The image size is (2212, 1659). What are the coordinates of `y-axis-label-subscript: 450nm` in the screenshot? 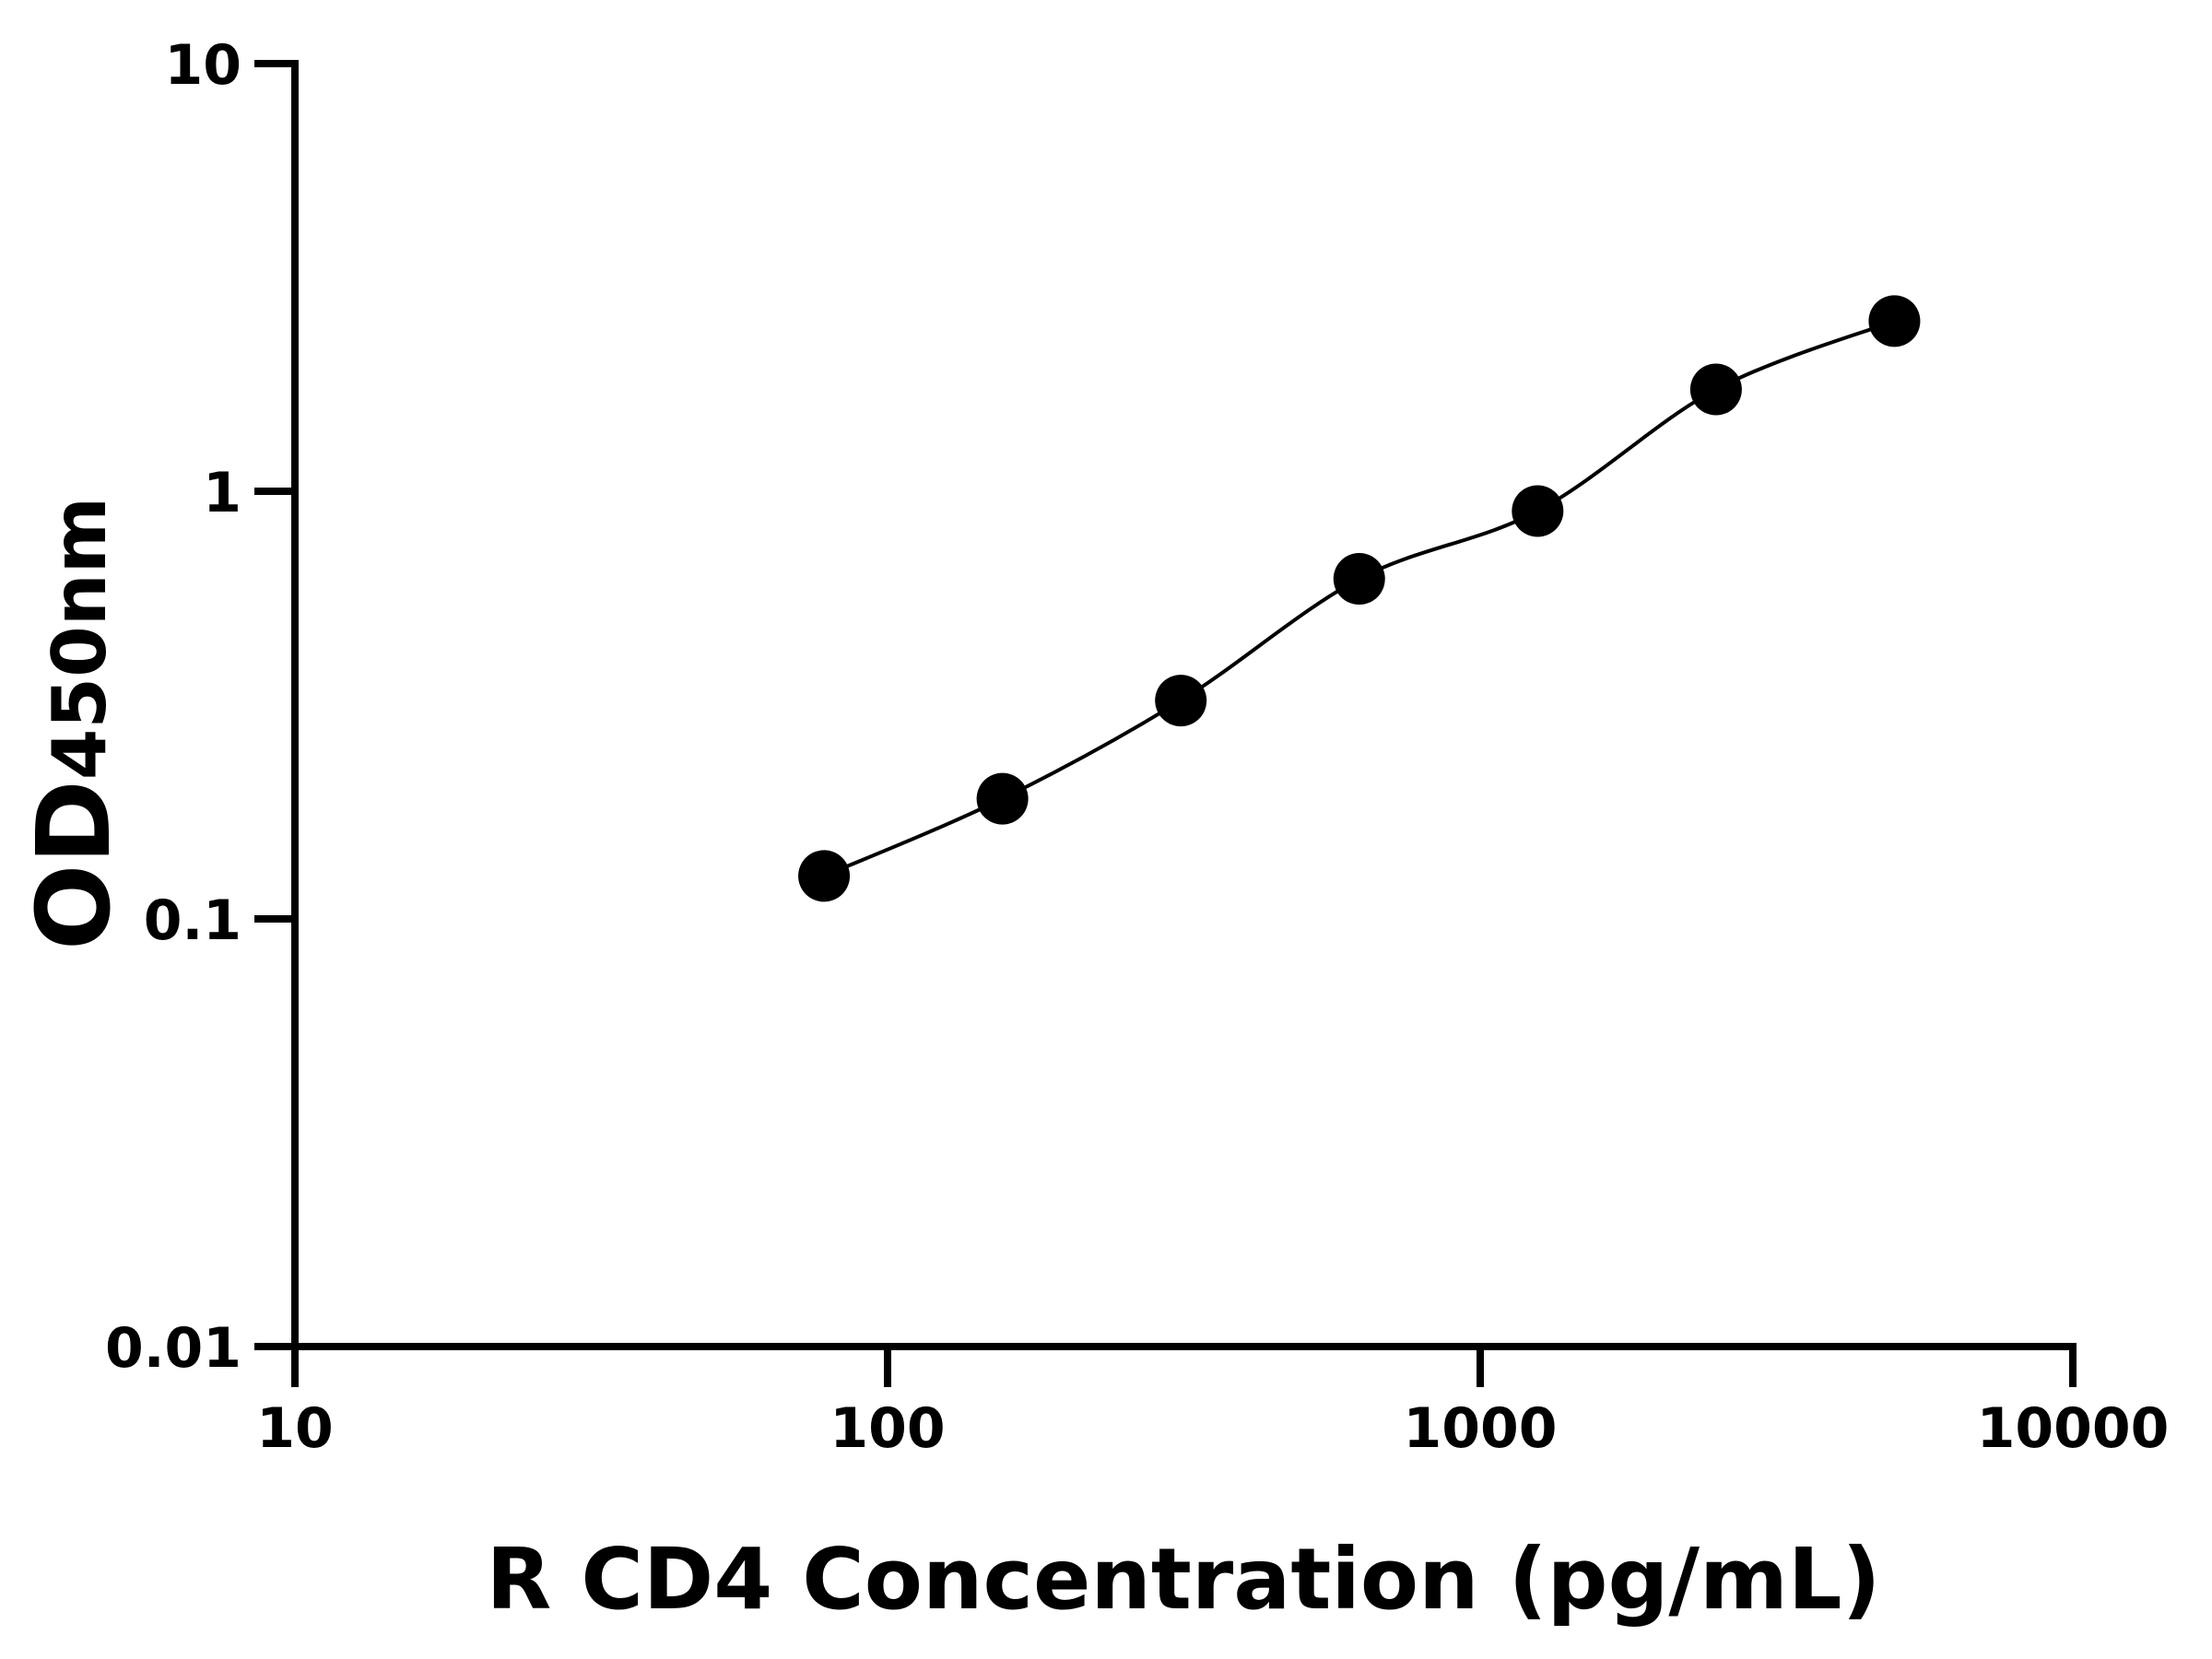 It's located at (80, 638).